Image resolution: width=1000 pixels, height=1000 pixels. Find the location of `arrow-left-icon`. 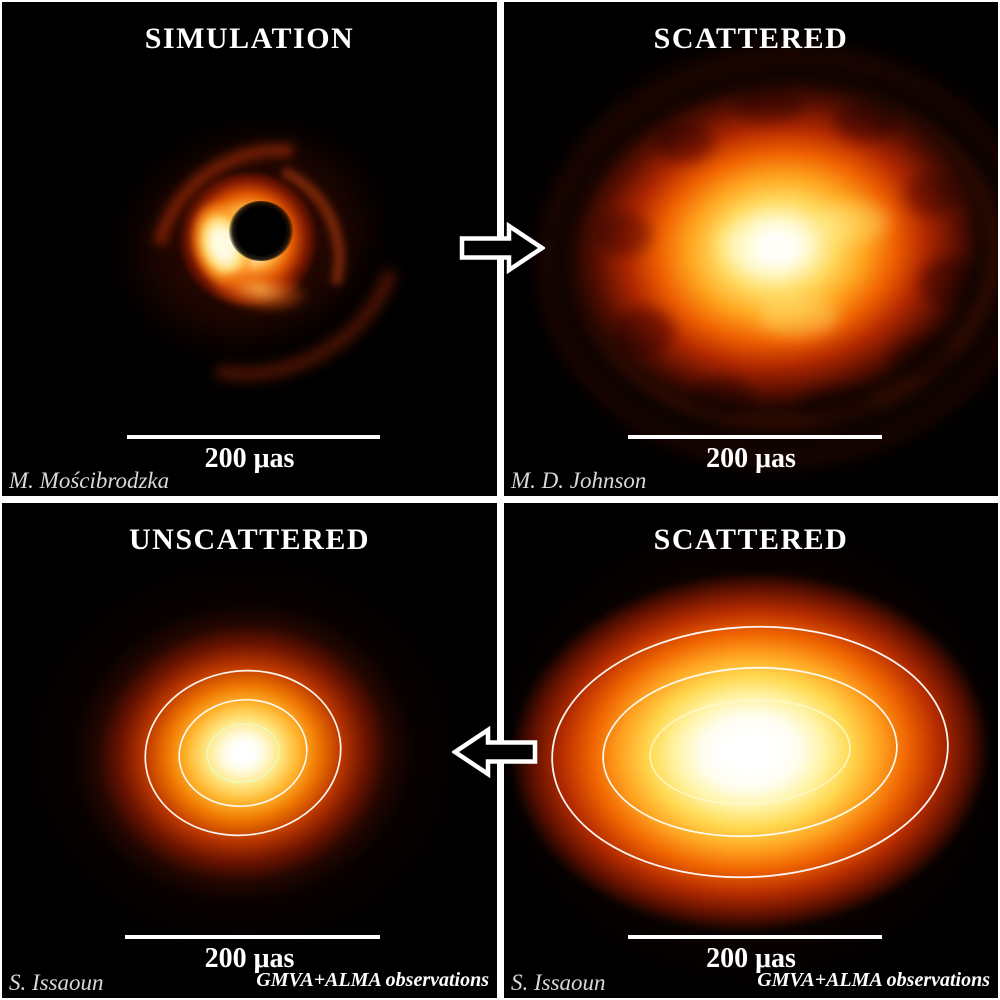

arrow-left-icon is located at coordinates (495, 752).